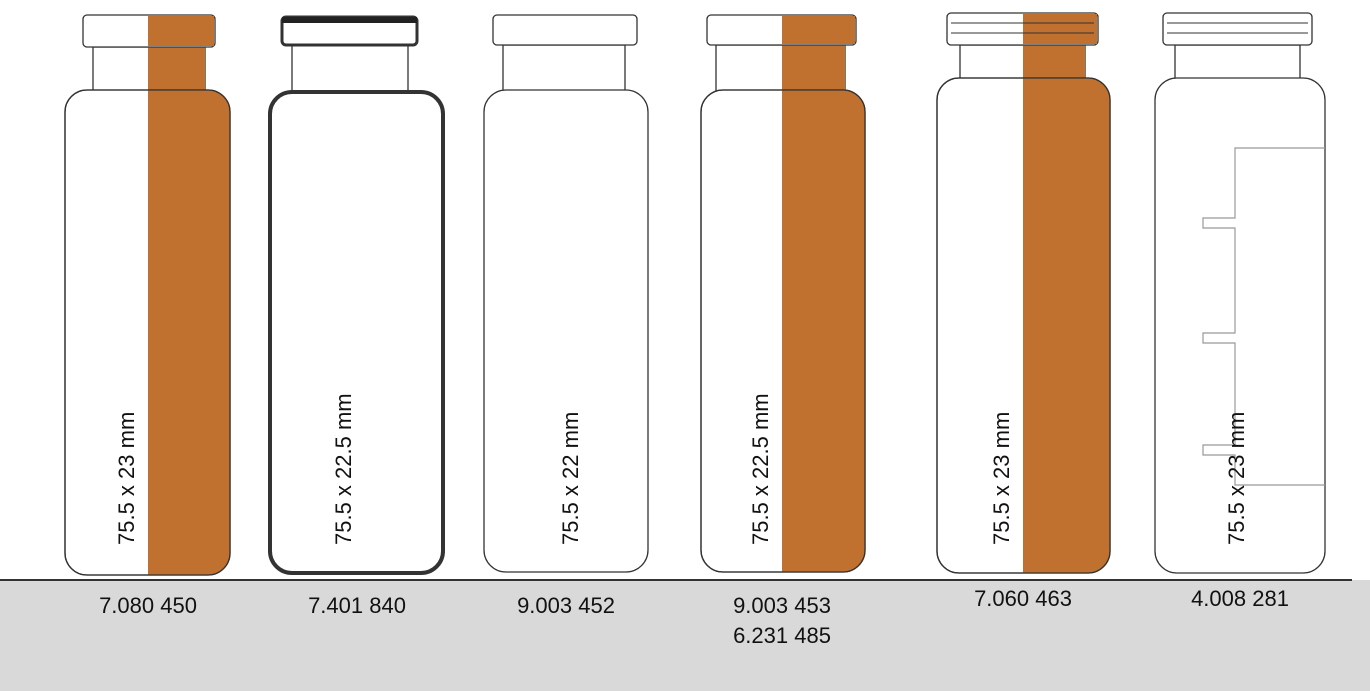 The height and width of the screenshot is (691, 1370). Describe the element at coordinates (782, 635) in the screenshot. I see `article-code: 6.231 485` at that location.